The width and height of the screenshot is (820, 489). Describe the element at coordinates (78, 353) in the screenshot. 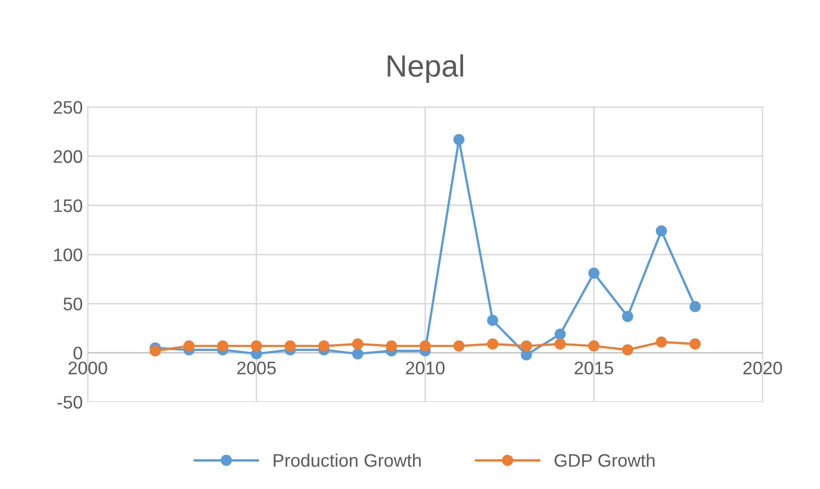

I see `y-tick-label: 0` at that location.